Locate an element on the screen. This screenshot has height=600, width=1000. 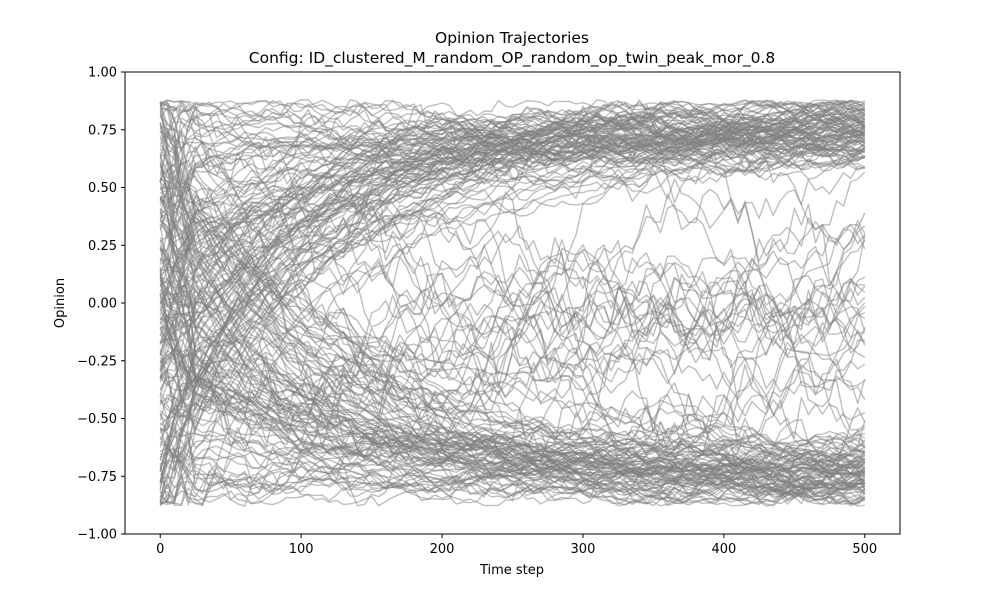
y-tick-label: 0.00 is located at coordinates (102, 304).